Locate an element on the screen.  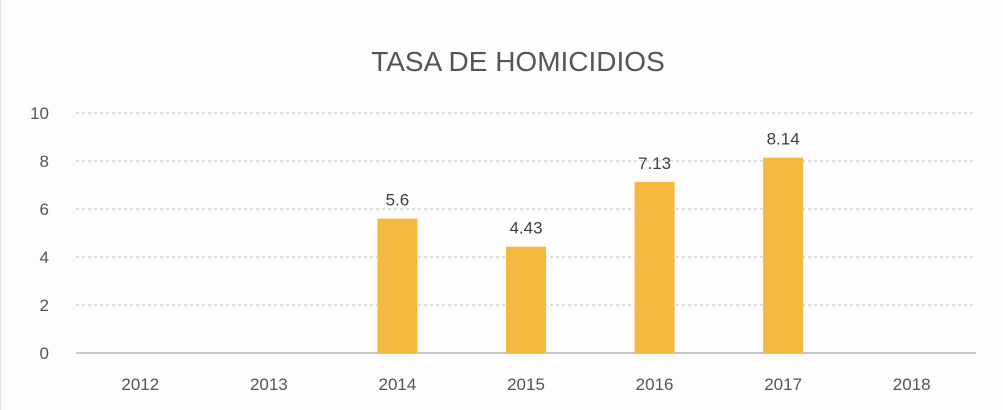
y-tick-label: 2 is located at coordinates (44, 305).